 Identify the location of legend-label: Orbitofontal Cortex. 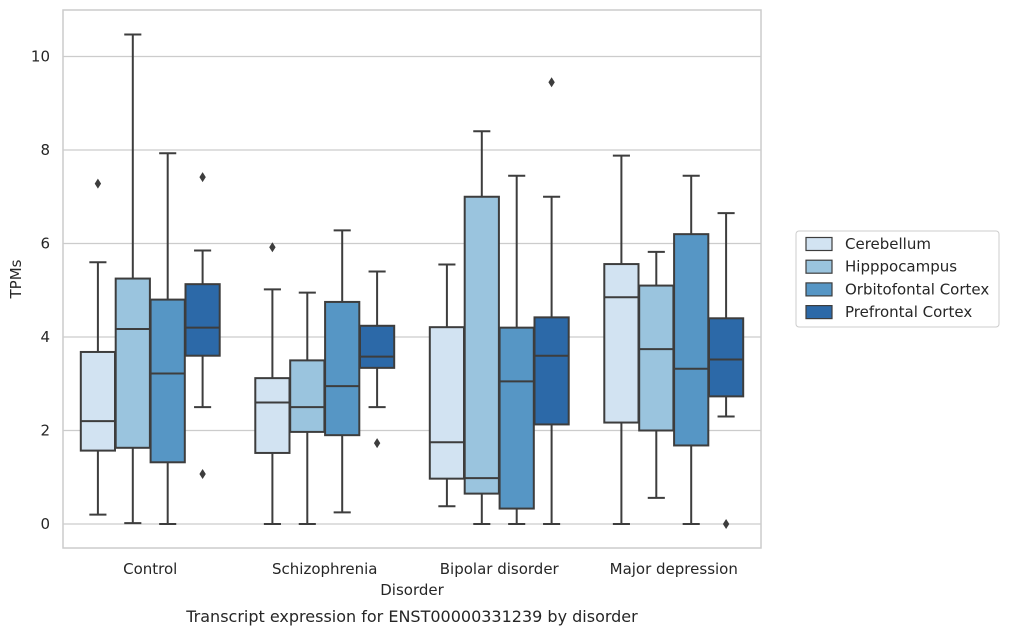
(917, 289).